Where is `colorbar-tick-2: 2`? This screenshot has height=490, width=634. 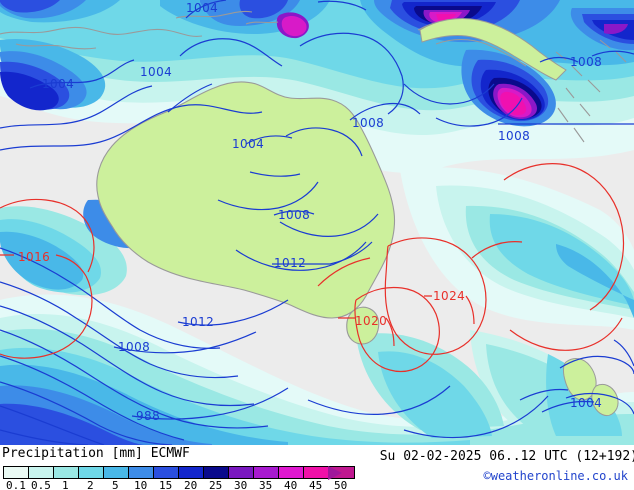 colorbar-tick-2: 2 is located at coordinates (90, 484).